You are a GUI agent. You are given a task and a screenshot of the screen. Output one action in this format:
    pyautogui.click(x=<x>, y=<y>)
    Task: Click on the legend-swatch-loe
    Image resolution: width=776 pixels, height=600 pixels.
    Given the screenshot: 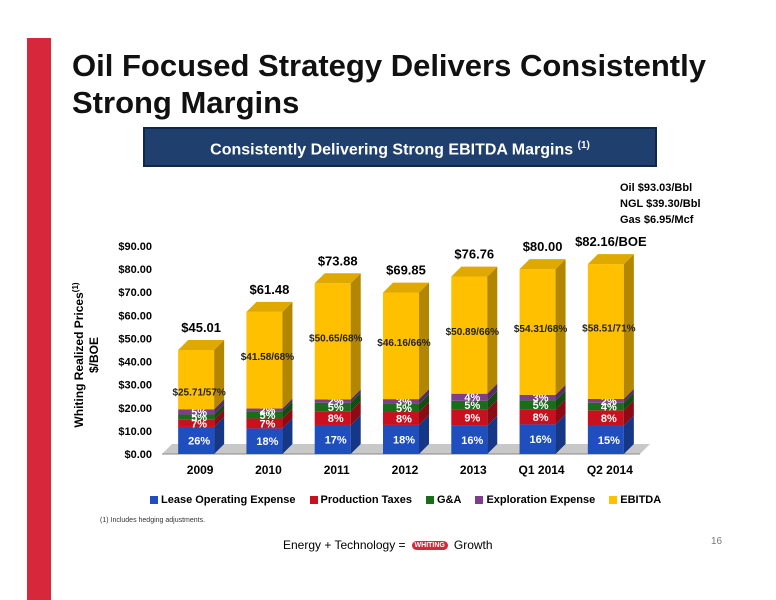 What is the action you would take?
    pyautogui.click(x=154, y=500)
    